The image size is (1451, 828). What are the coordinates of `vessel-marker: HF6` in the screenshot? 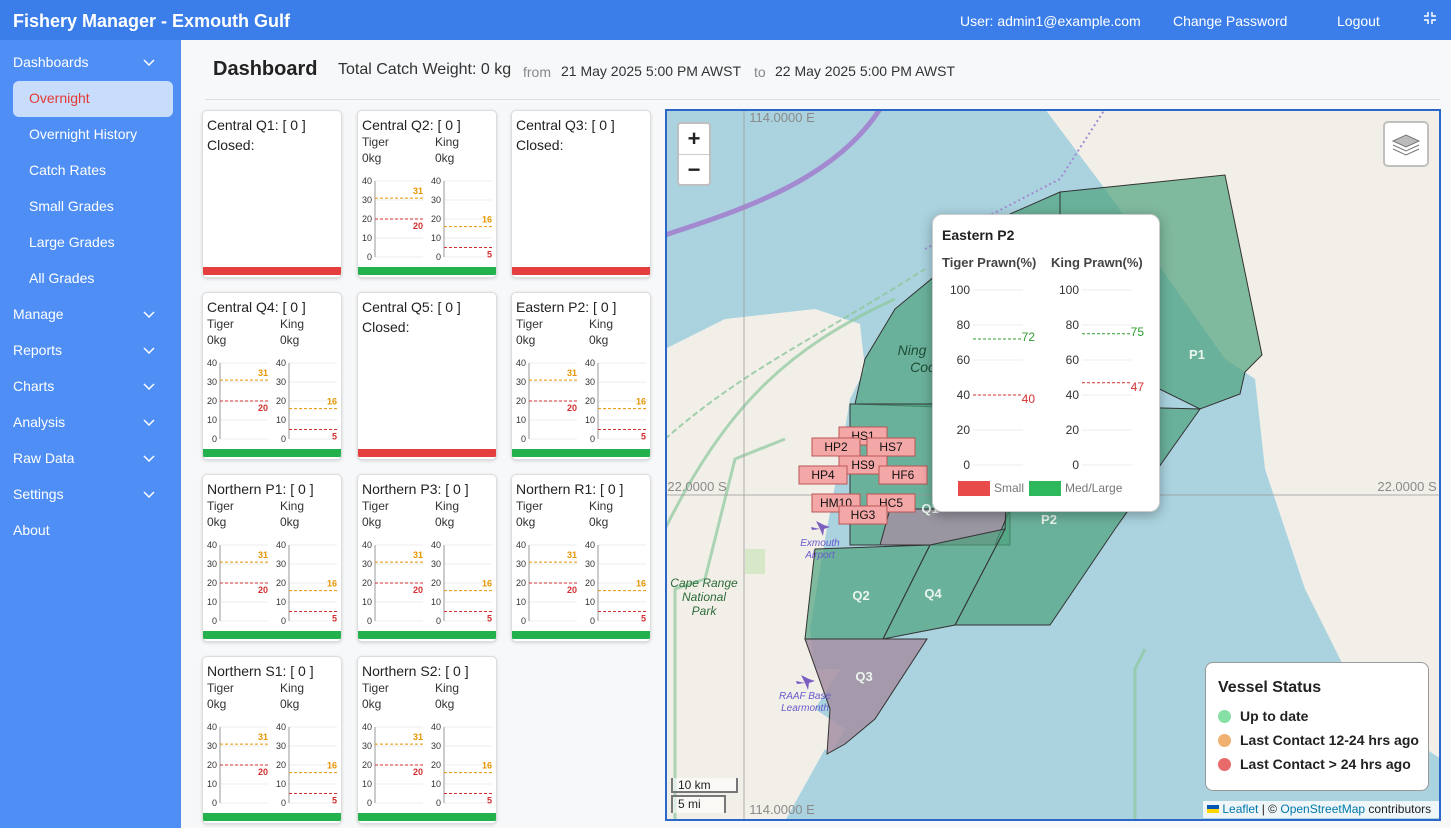 It's located at (903, 475).